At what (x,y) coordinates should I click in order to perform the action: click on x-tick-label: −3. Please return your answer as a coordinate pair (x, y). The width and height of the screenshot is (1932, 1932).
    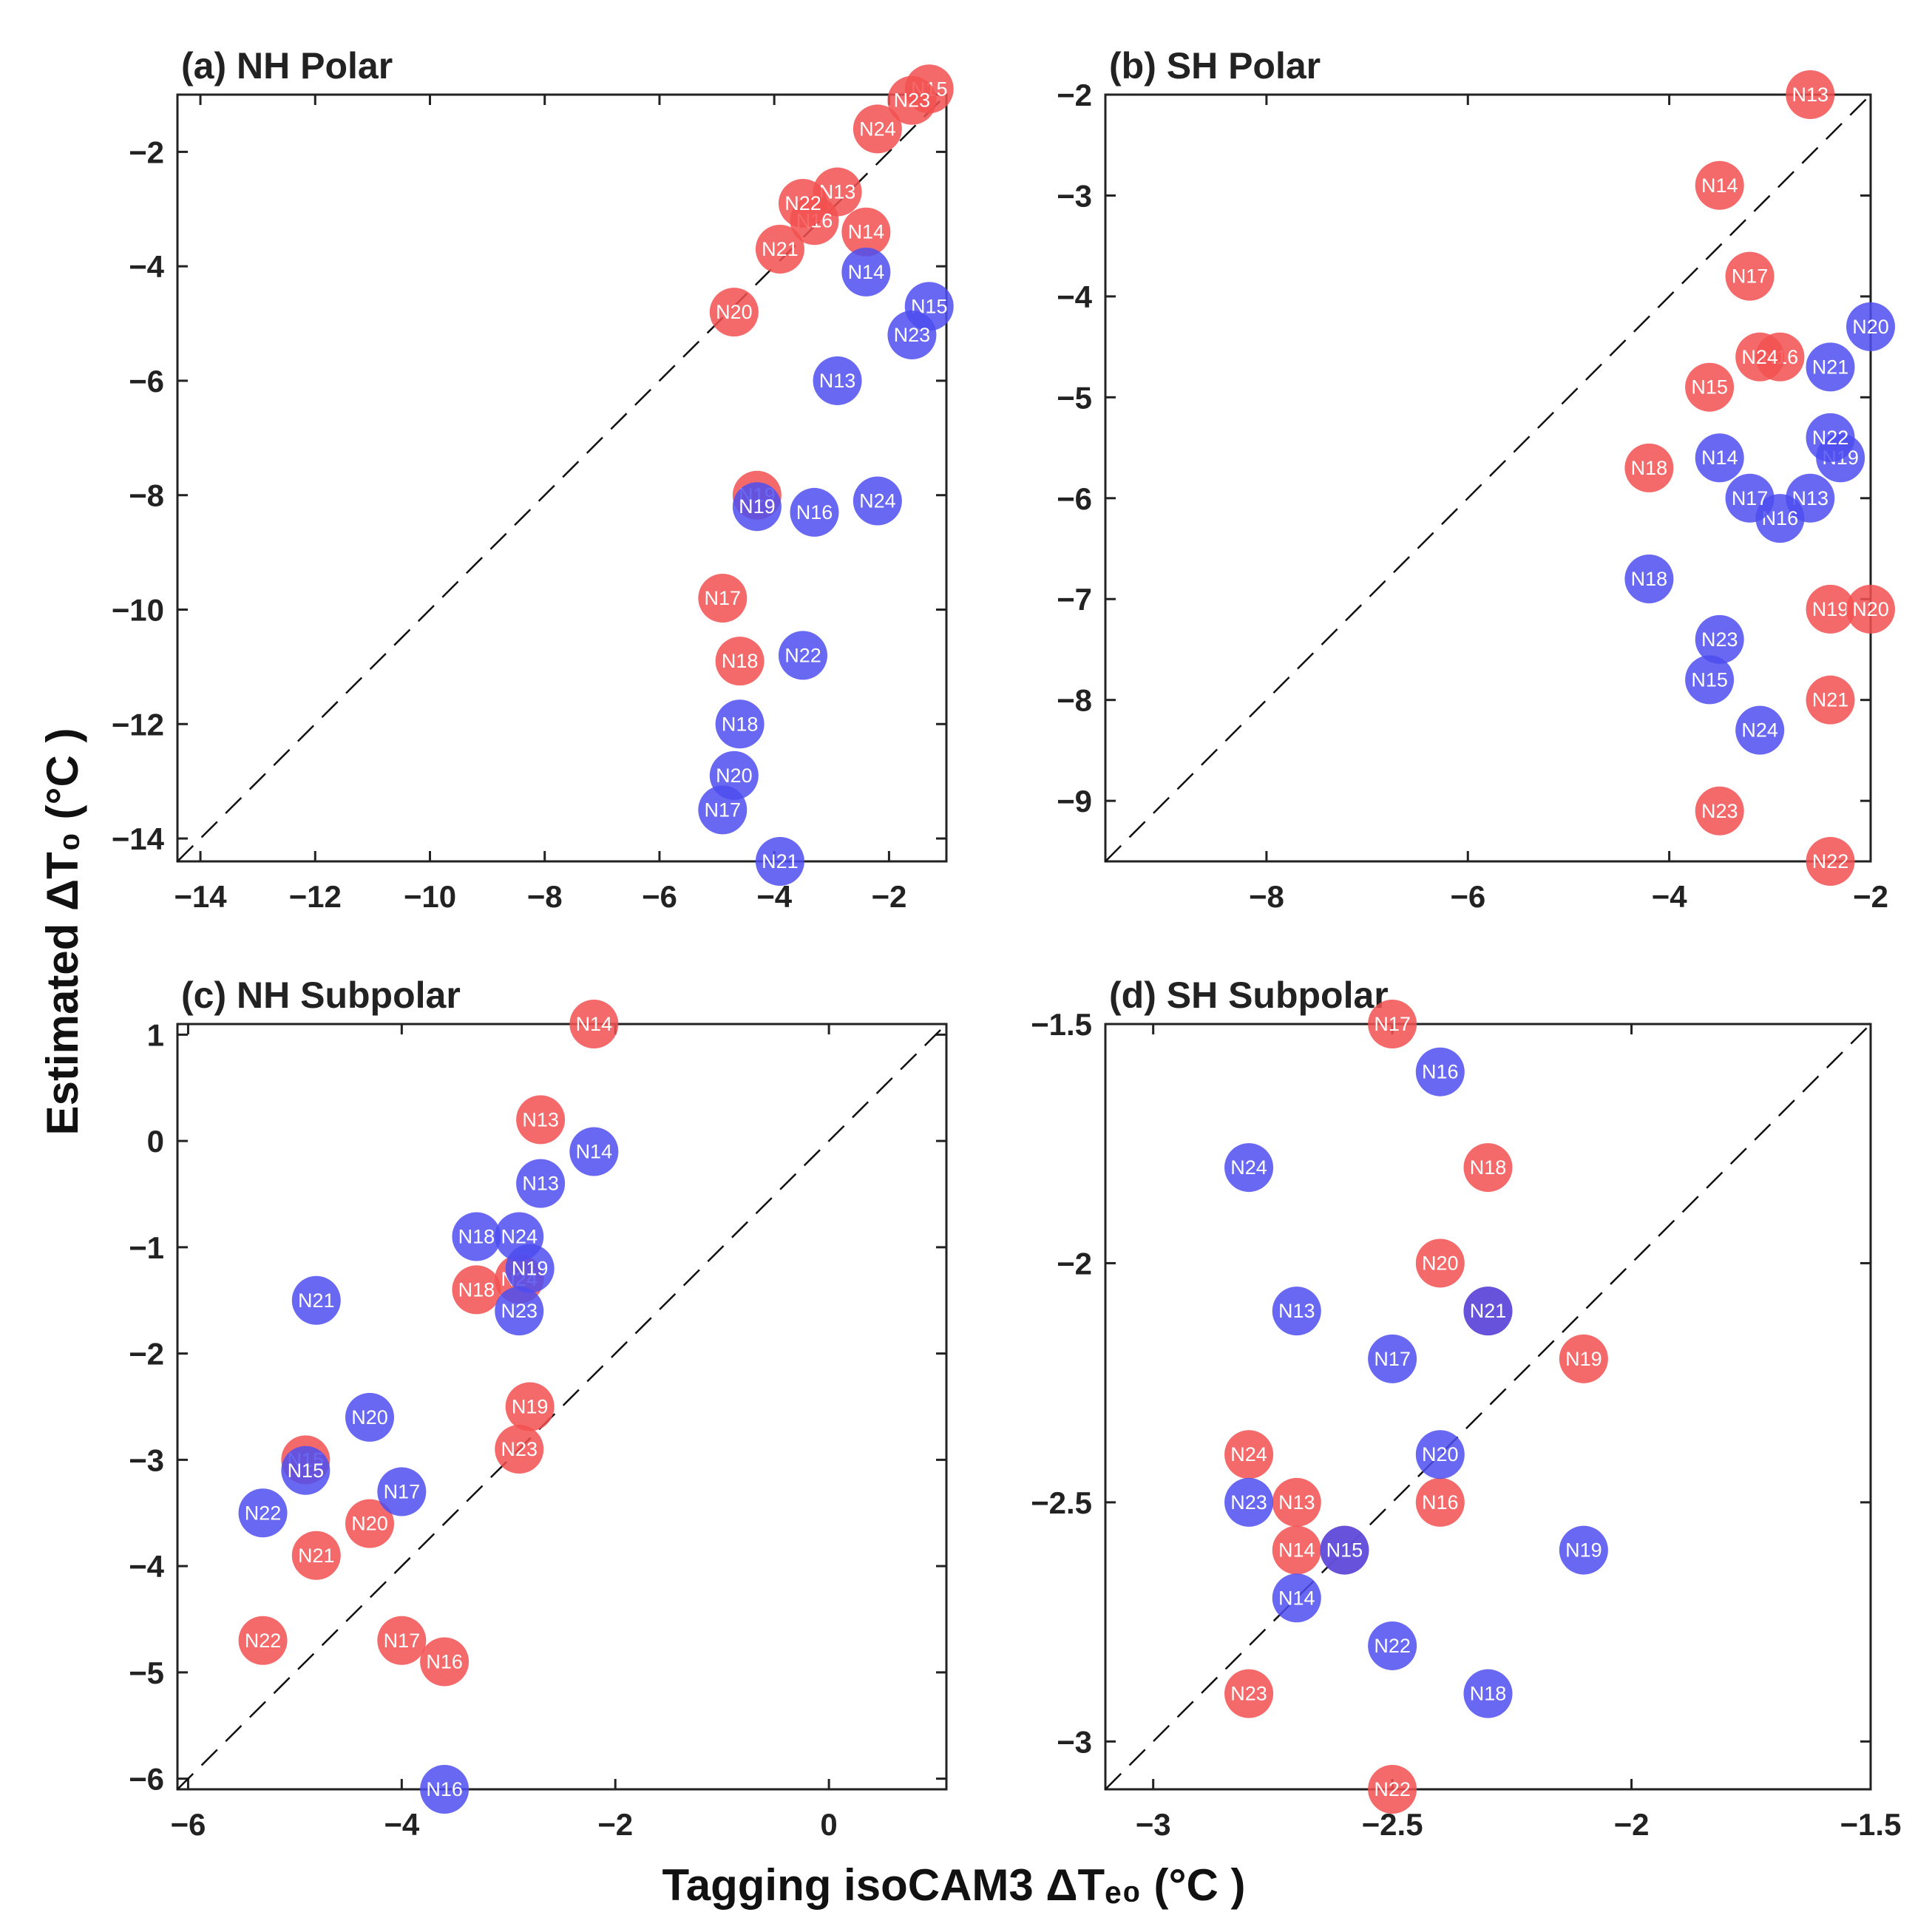
    Looking at the image, I should click on (1153, 1824).